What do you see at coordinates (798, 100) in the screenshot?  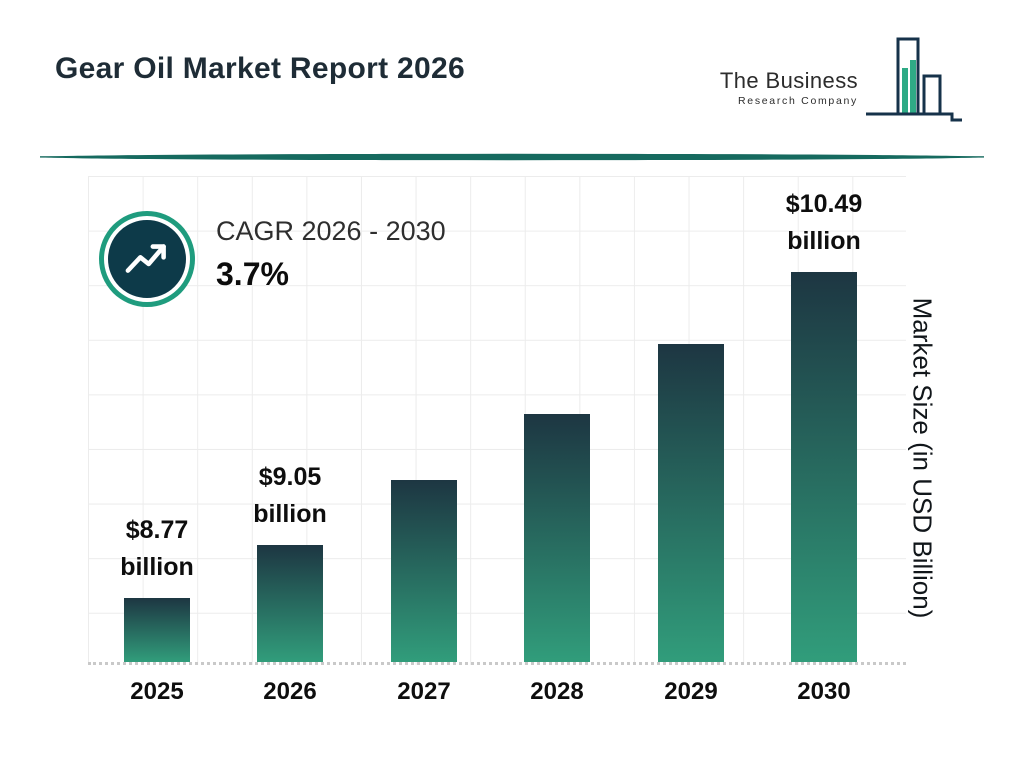 I see `logo-subtitle: Research Company` at bounding box center [798, 100].